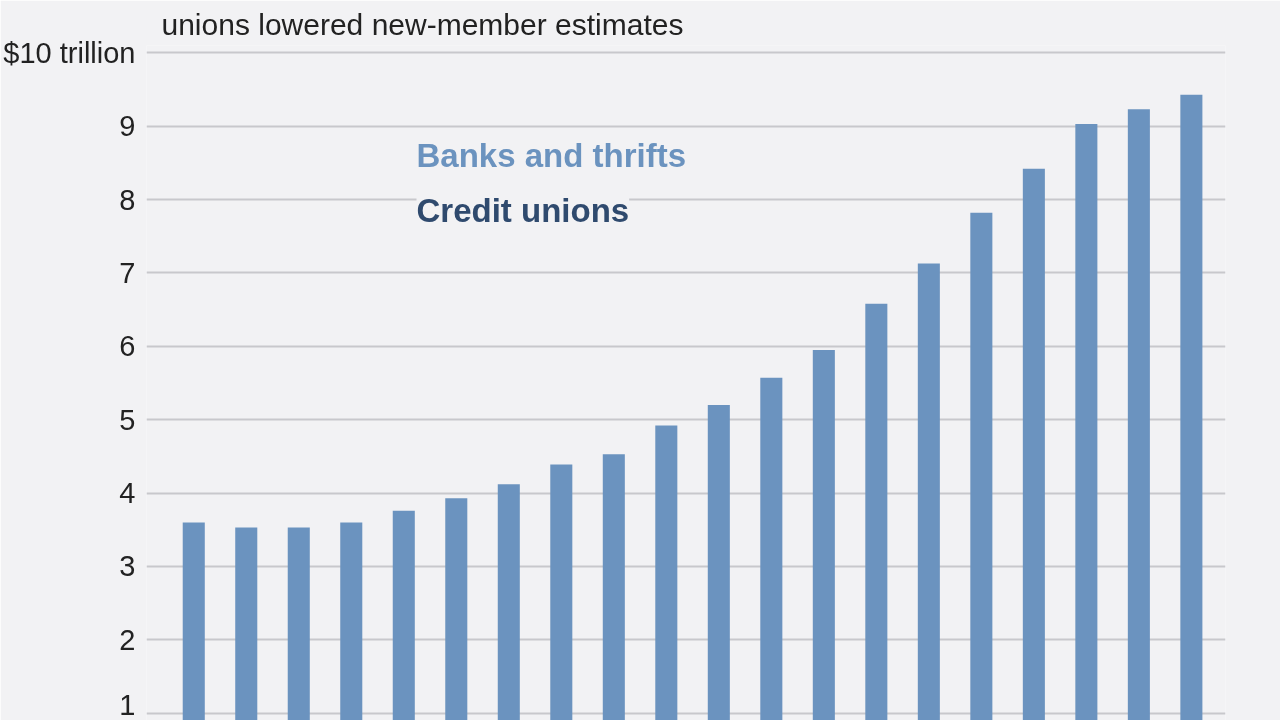 The width and height of the screenshot is (1280, 720). What do you see at coordinates (127, 419) in the screenshot?
I see `y-tick-label: 5` at bounding box center [127, 419].